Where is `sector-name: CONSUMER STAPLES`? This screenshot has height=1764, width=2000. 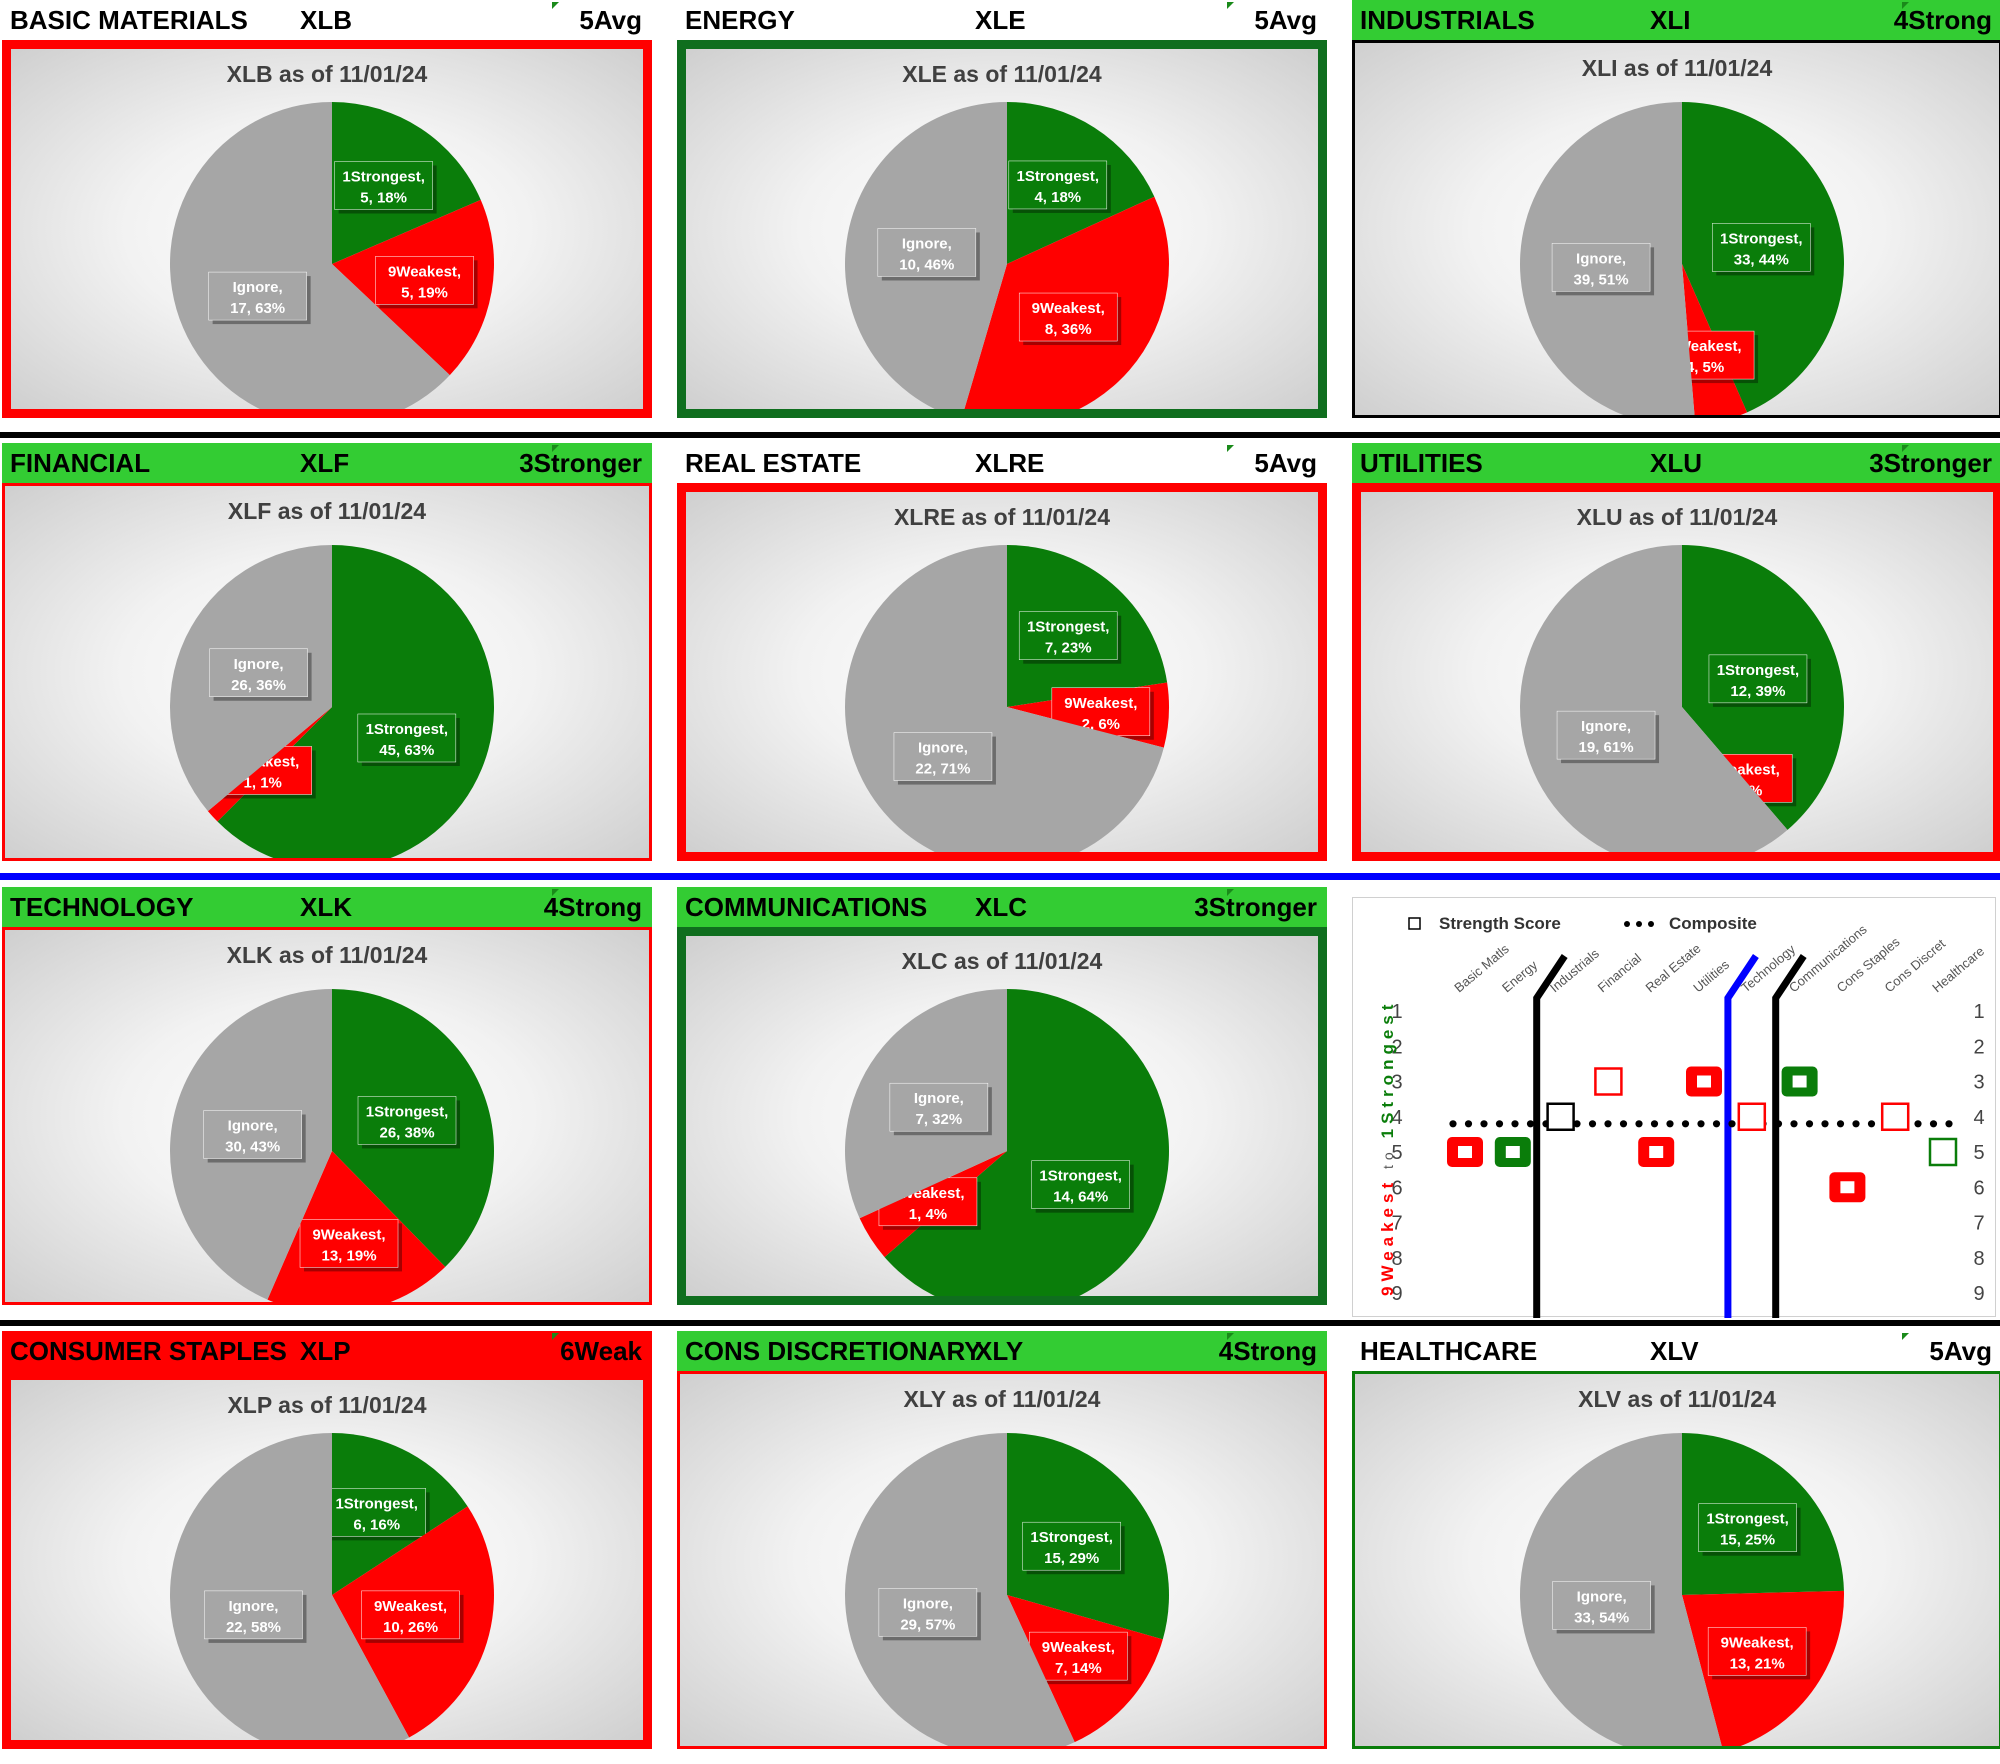 sector-name: CONSUMER STAPLES is located at coordinates (148, 1350).